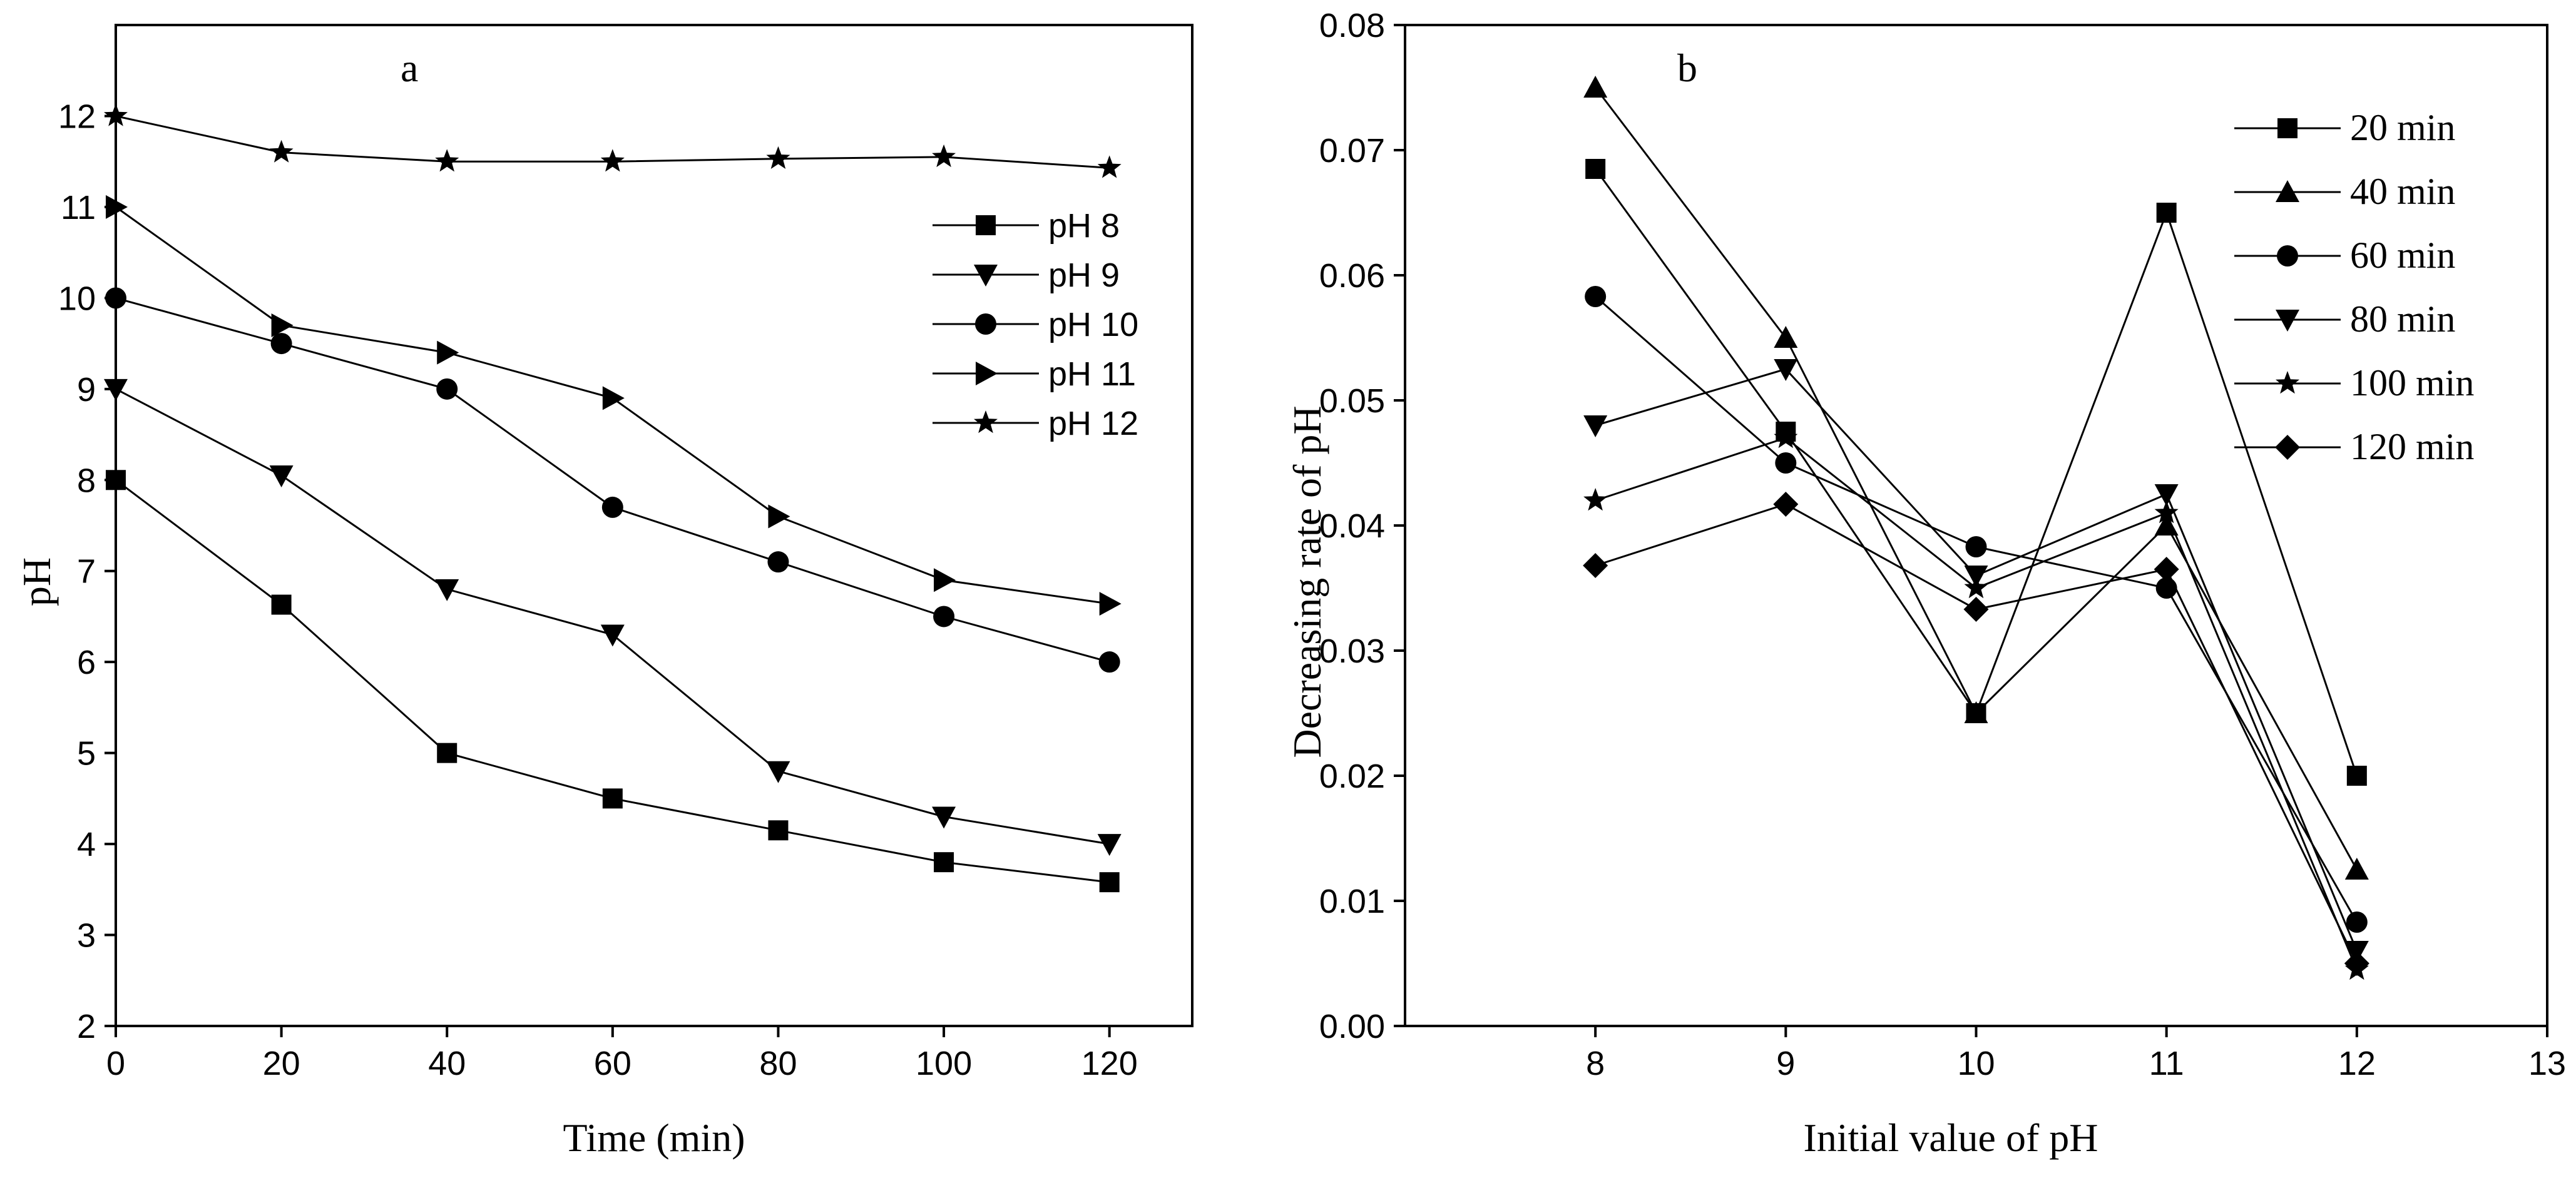  Describe the element at coordinates (409, 68) in the screenshot. I see `panel-a-label: a` at that location.